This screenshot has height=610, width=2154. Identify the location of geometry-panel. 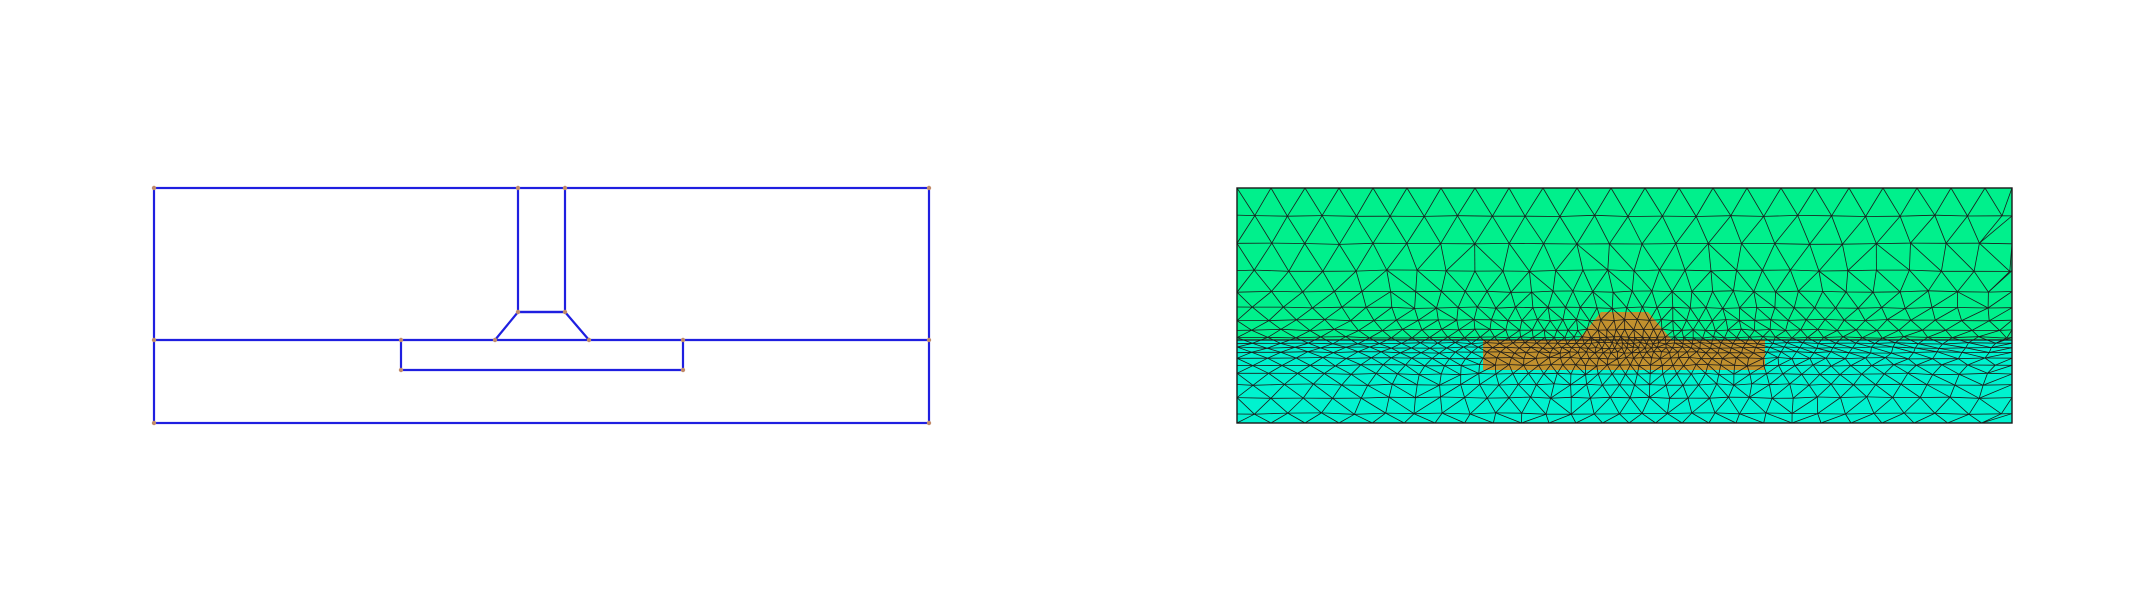
(541, 305).